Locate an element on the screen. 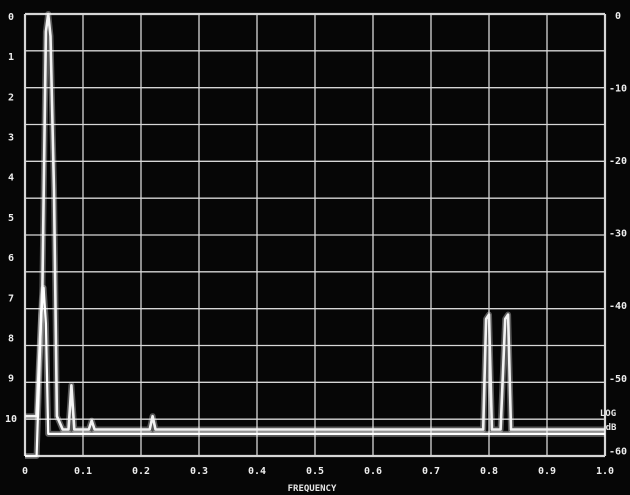 This screenshot has width=630, height=495. left-tick-label: 6 is located at coordinates (11, 258).